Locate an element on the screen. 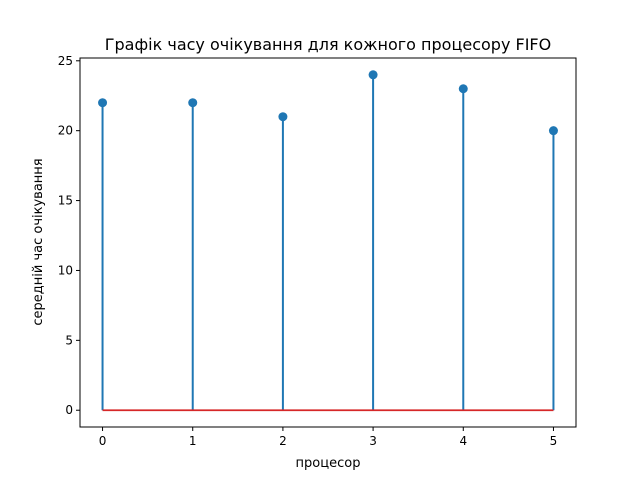 This screenshot has width=640, height=480. x-tick-label: 3 is located at coordinates (373, 441).